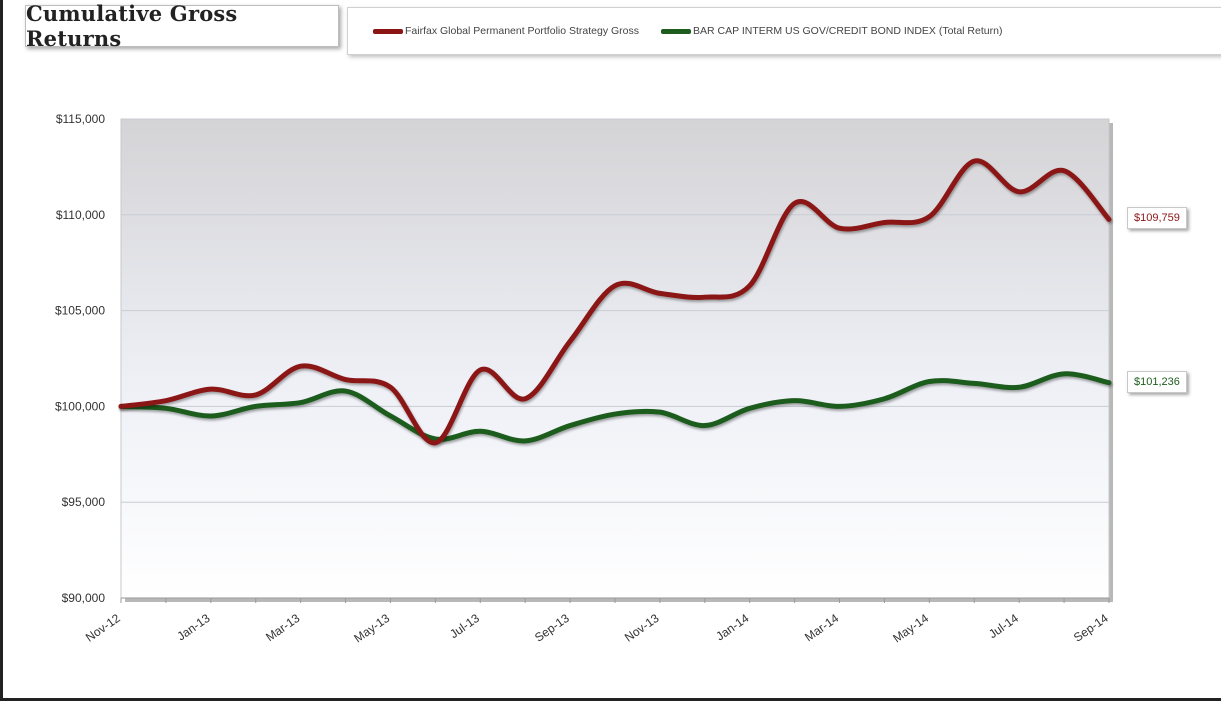 The image size is (1221, 701). I want to click on x-tick-label: Jul-13, so click(464, 626).